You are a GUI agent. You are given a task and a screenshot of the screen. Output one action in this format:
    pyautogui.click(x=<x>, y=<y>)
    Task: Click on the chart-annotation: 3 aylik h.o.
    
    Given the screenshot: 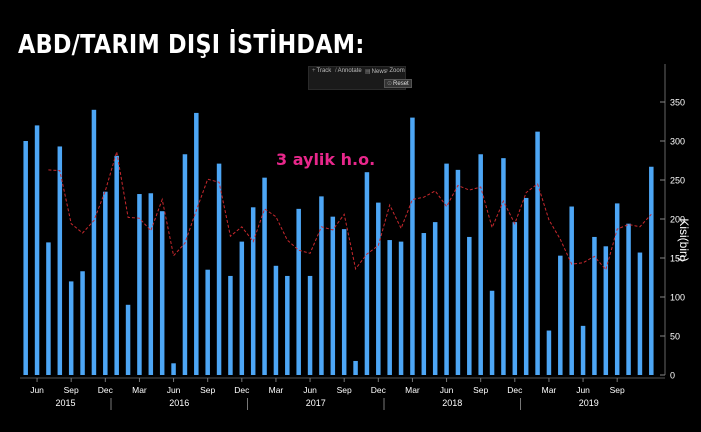 What is the action you would take?
    pyautogui.click(x=326, y=159)
    